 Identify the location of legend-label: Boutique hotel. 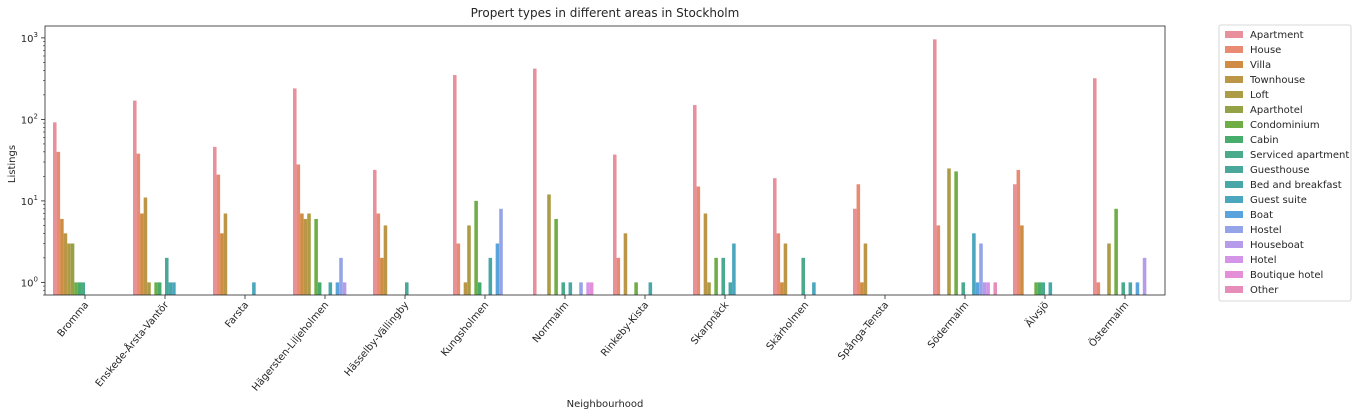
(1286, 275).